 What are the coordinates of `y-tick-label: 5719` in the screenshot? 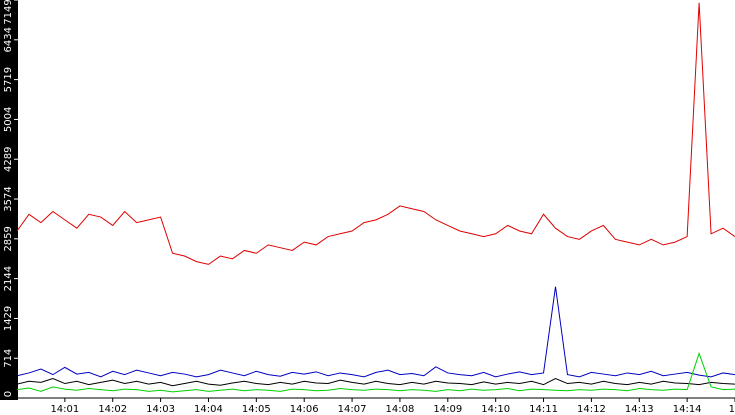 It's located at (8, 79).